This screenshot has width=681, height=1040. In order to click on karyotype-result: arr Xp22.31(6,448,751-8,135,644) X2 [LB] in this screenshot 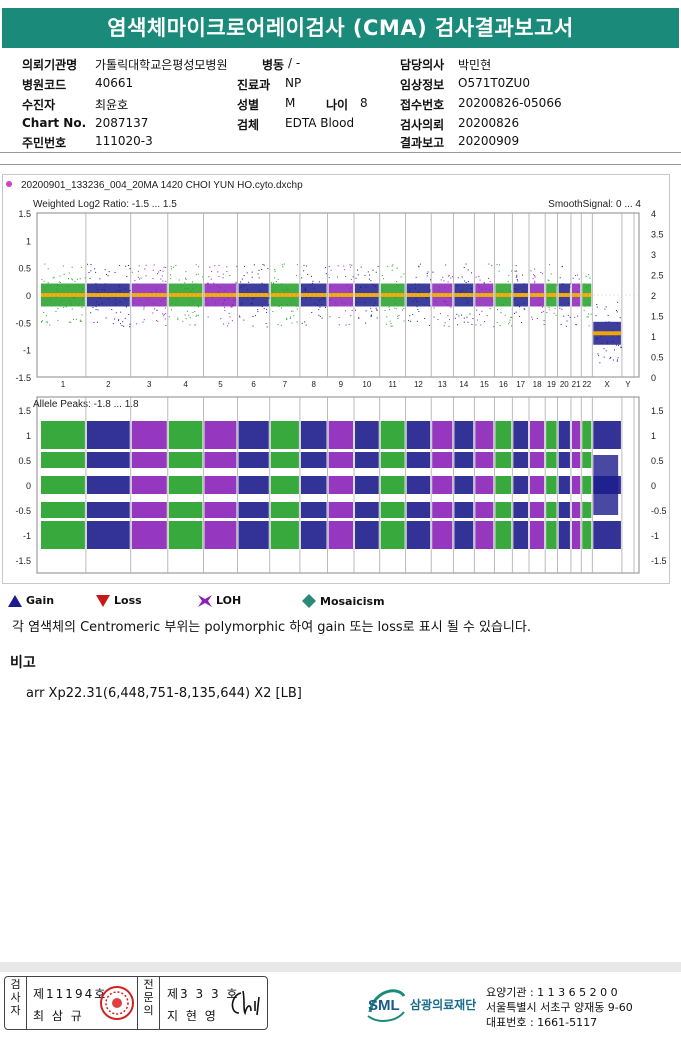, I will do `click(164, 693)`.